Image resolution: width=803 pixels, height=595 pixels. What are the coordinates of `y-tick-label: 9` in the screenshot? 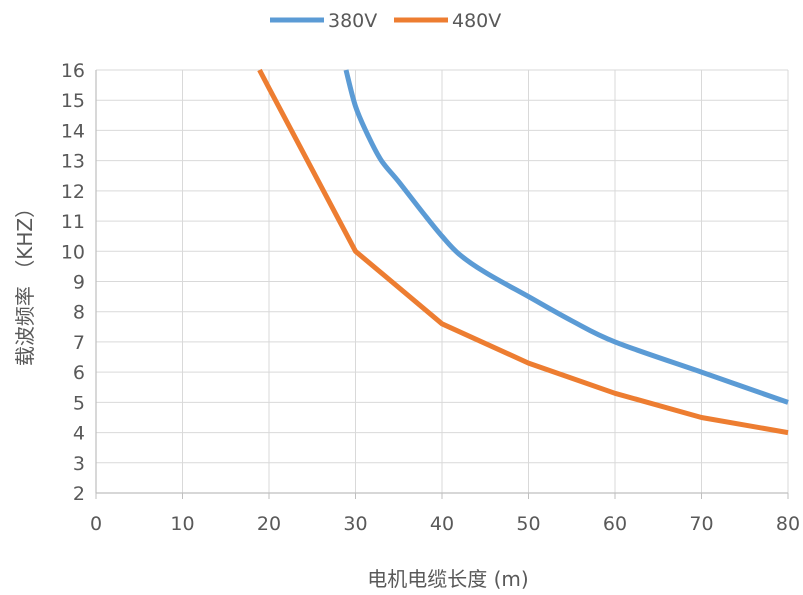 It's located at (79, 283).